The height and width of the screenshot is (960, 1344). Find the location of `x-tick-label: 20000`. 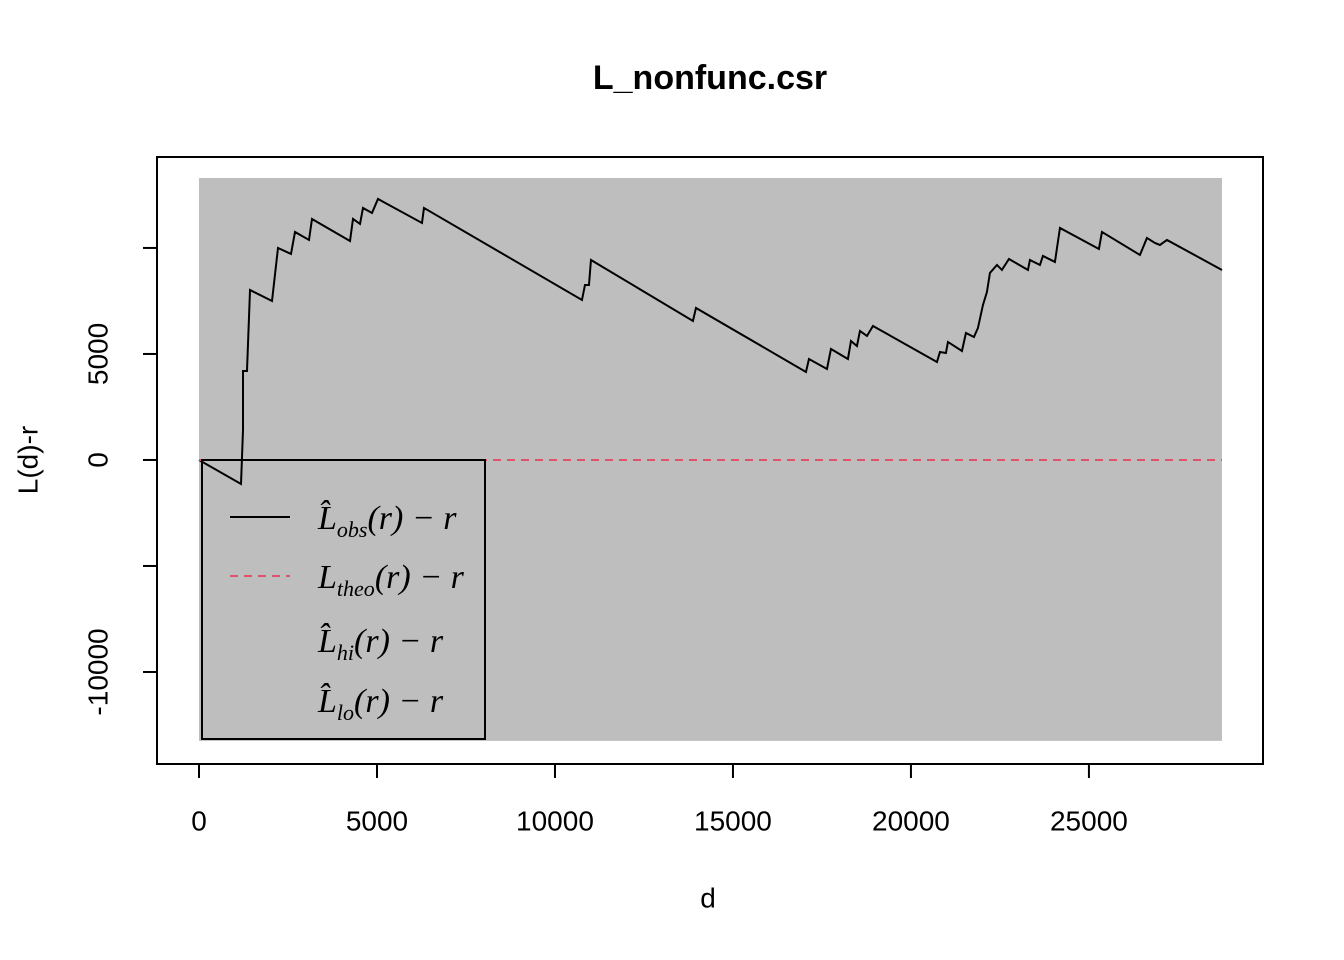

x-tick-label: 20000 is located at coordinates (911, 820).